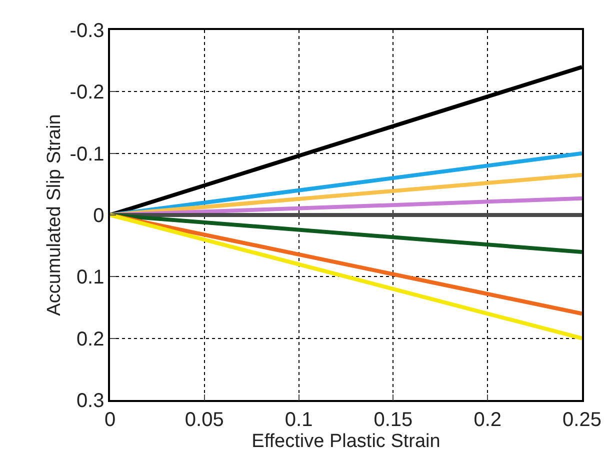  What do you see at coordinates (204, 419) in the screenshot?
I see `x-tick-label: 0.05` at bounding box center [204, 419].